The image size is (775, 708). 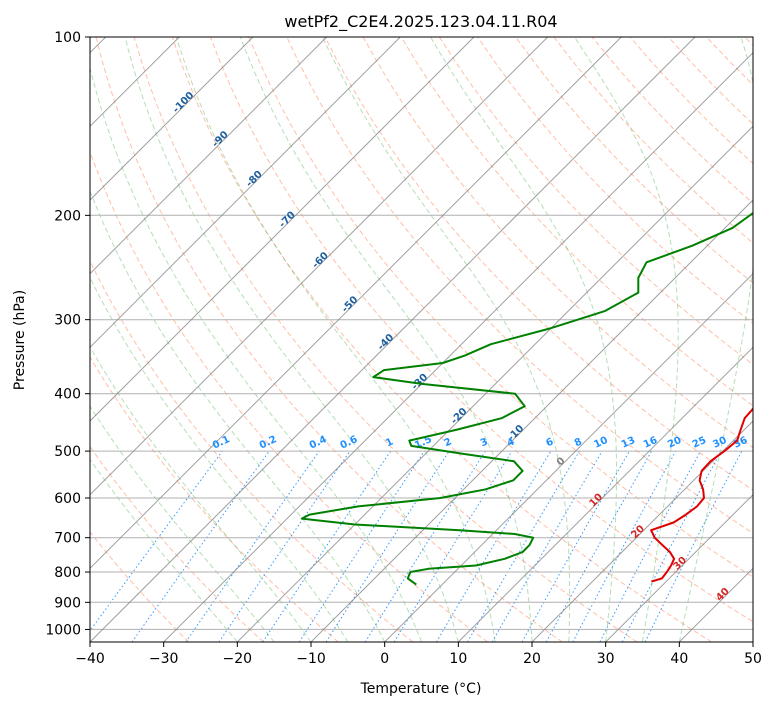 What do you see at coordinates (268, 442) in the screenshot?
I see `mixing-ratio-label: 0.2` at bounding box center [268, 442].